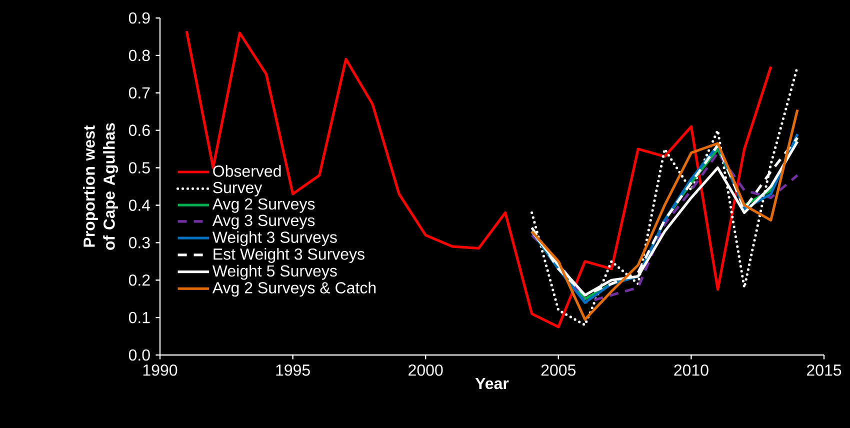  Describe the element at coordinates (237, 189) in the screenshot. I see `legend-label: Survey` at that location.